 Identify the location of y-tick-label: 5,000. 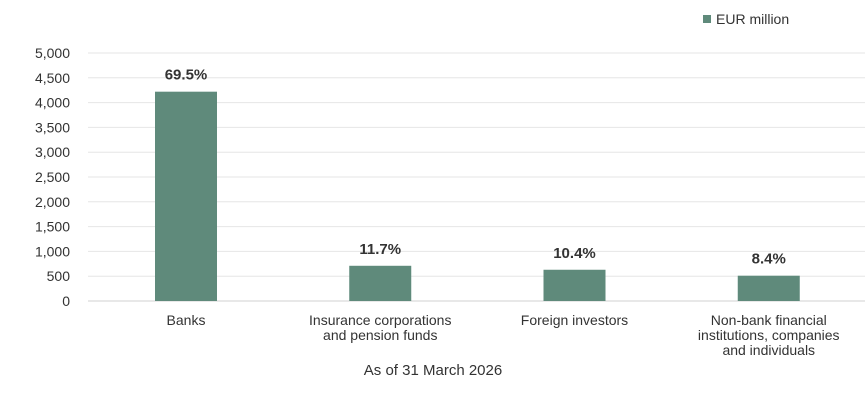
(52, 53).